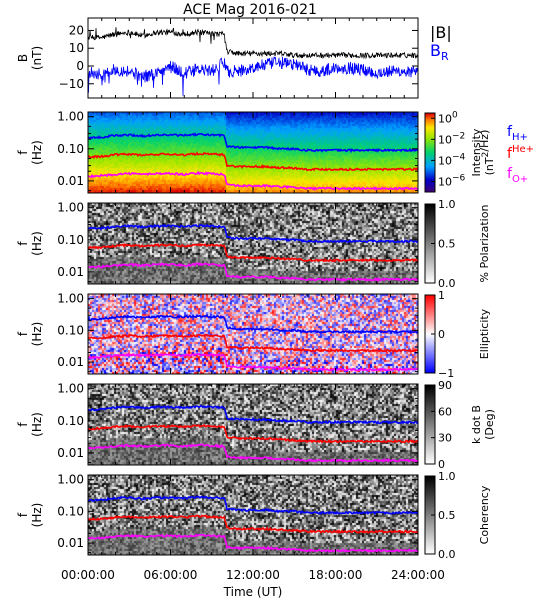 This screenshot has height=600, width=550. I want to click on panel-bfield: 20 10 0 −10 B (nT) |B|BR, so click(234, 58).